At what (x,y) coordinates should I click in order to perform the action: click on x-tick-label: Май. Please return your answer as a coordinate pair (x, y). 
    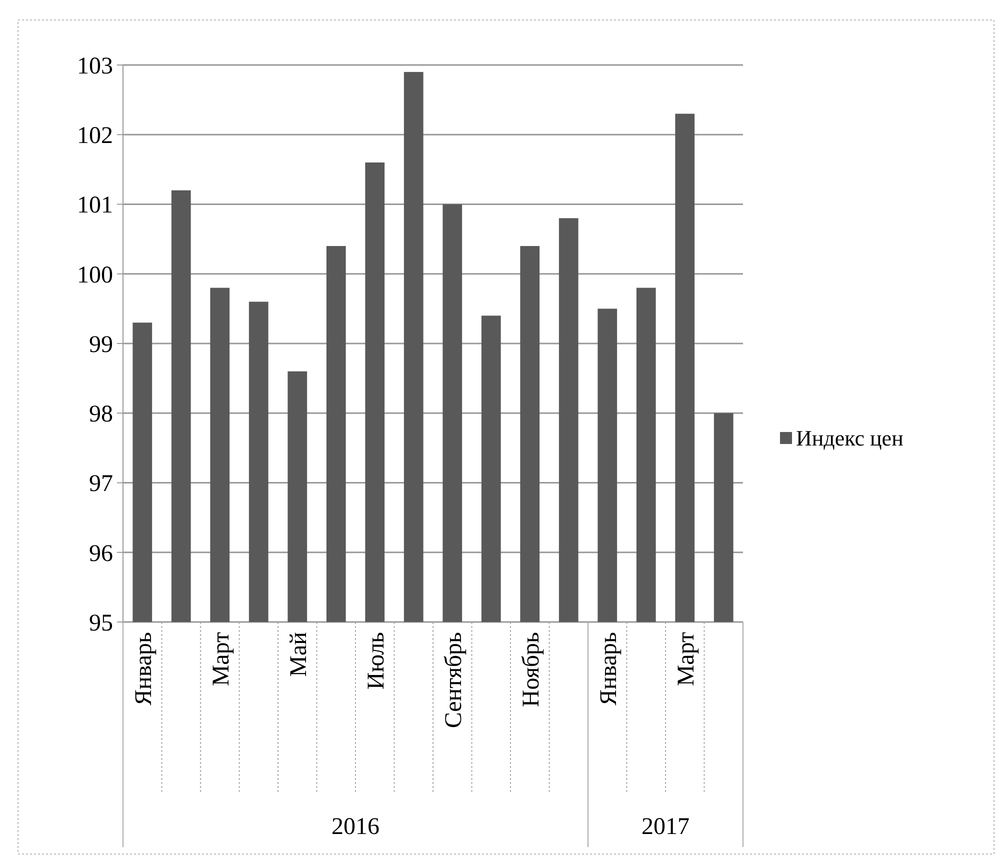
    Looking at the image, I should click on (299, 654).